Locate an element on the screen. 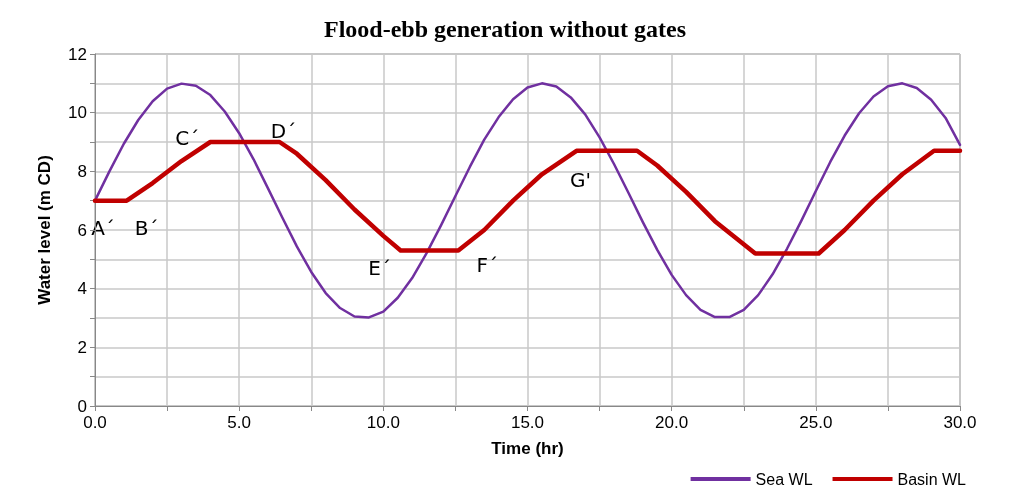 The width and height of the screenshot is (1021, 504). y-tick-label: 2 is located at coordinates (82, 347).